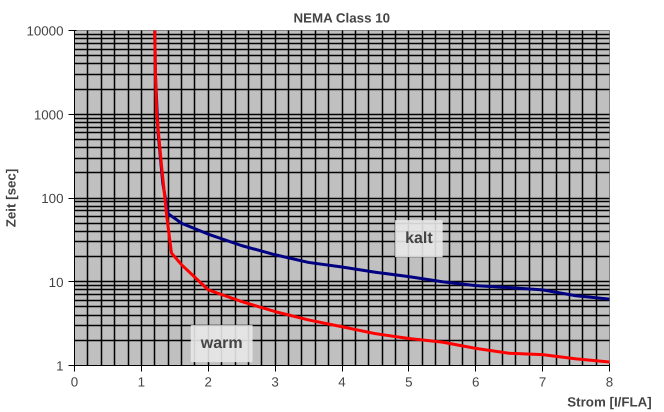  I want to click on y-axis-title: Zeit [sec], so click(10, 198).